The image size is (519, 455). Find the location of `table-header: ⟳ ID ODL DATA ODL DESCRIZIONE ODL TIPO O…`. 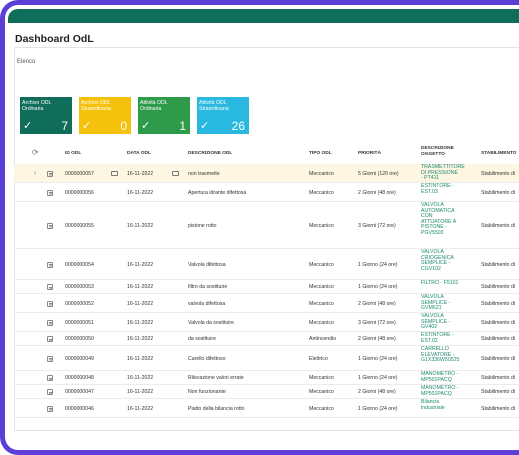

table-header: ⟳ ID ODL DATA ODL DESCRIZIONE ODL TIPO O… is located at coordinates (266, 153).